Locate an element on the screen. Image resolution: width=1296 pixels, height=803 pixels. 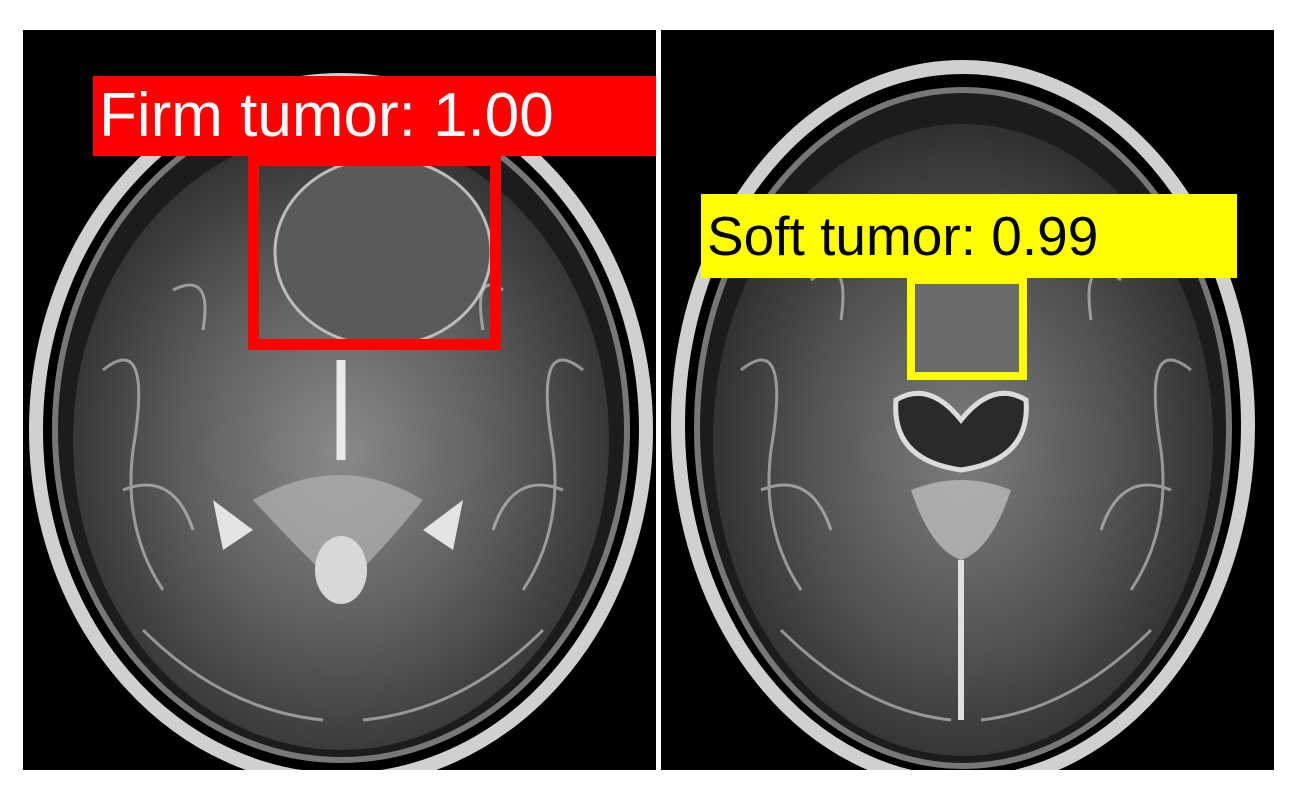
detection-box-right is located at coordinates (967, 328).